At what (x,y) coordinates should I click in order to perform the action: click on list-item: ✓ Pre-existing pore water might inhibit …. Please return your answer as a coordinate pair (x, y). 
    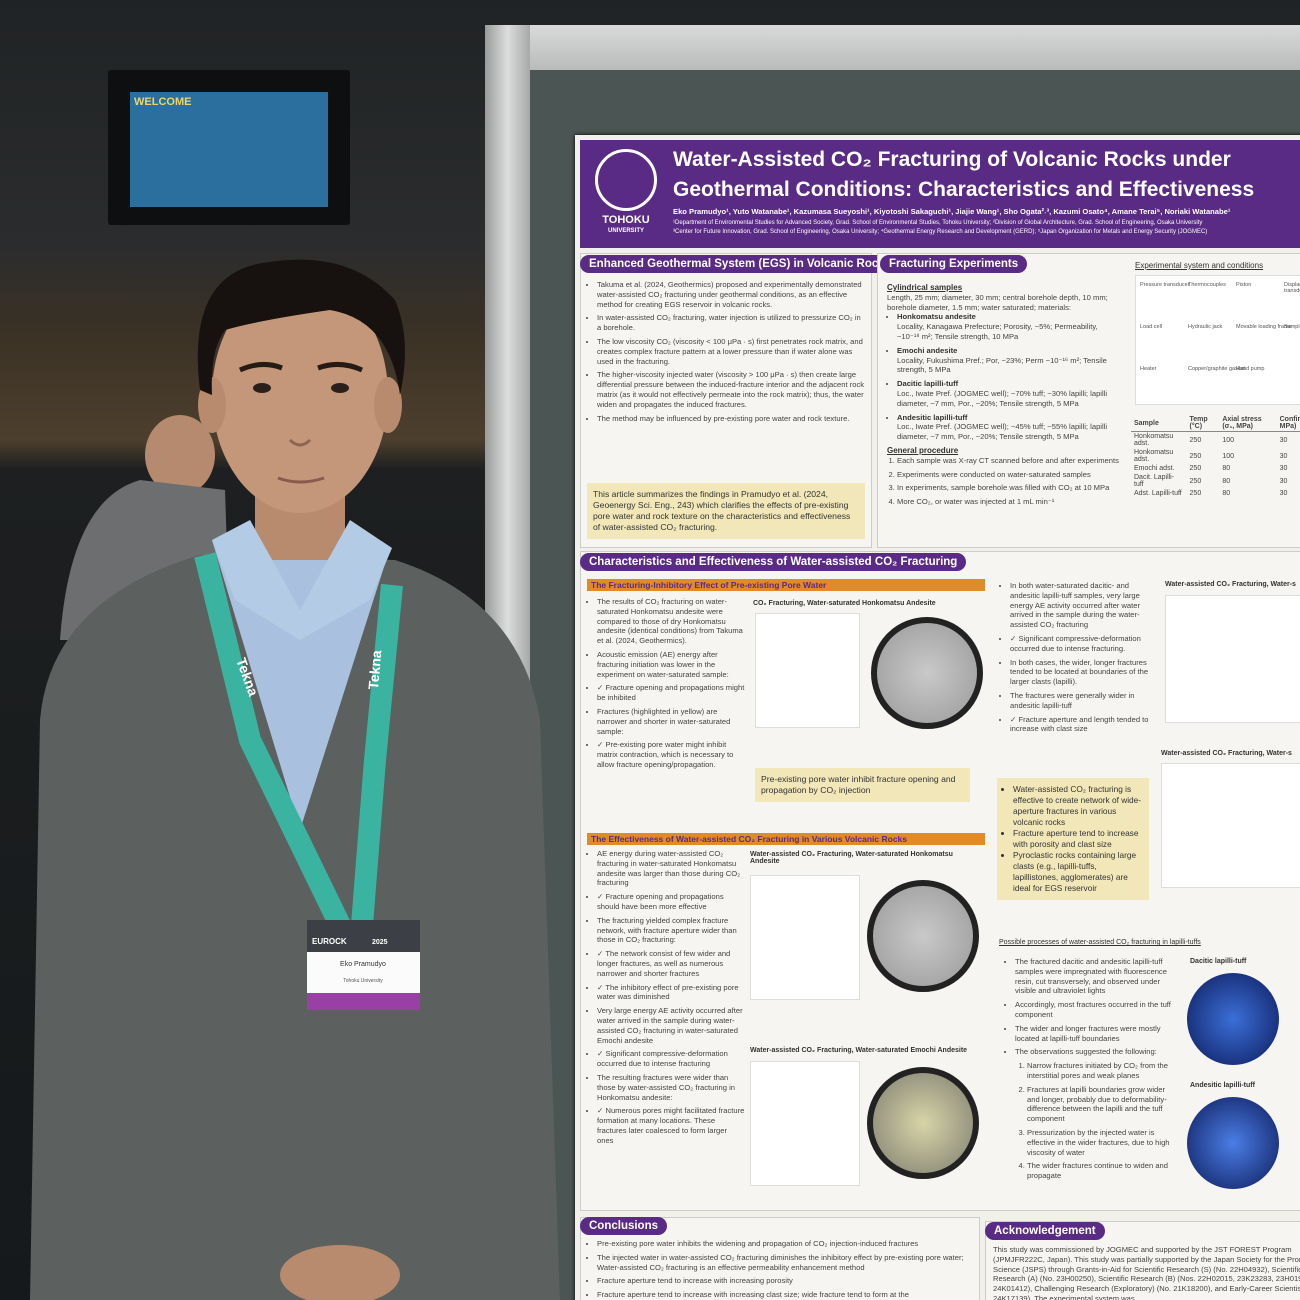
    Looking at the image, I should click on (671, 754).